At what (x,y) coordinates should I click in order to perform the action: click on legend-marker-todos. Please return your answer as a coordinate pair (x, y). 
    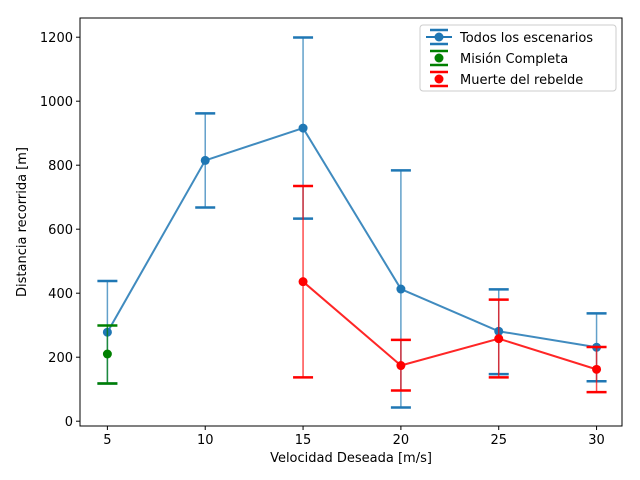
    Looking at the image, I should click on (439, 37).